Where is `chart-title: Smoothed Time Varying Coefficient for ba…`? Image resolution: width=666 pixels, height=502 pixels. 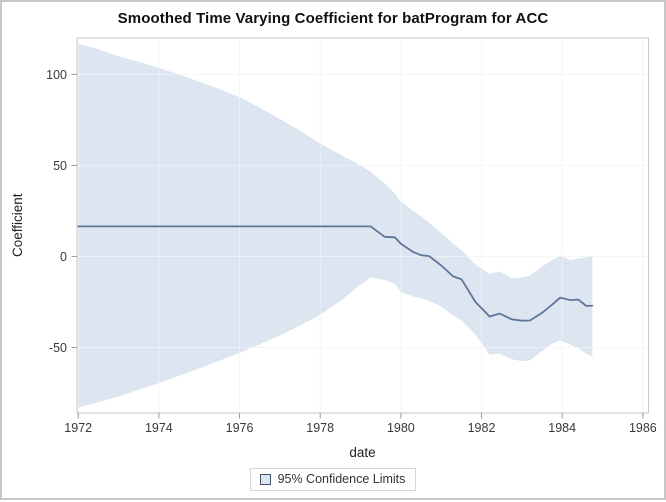
chart-title: Smoothed Time Varying Coefficient for ba… is located at coordinates (333, 18).